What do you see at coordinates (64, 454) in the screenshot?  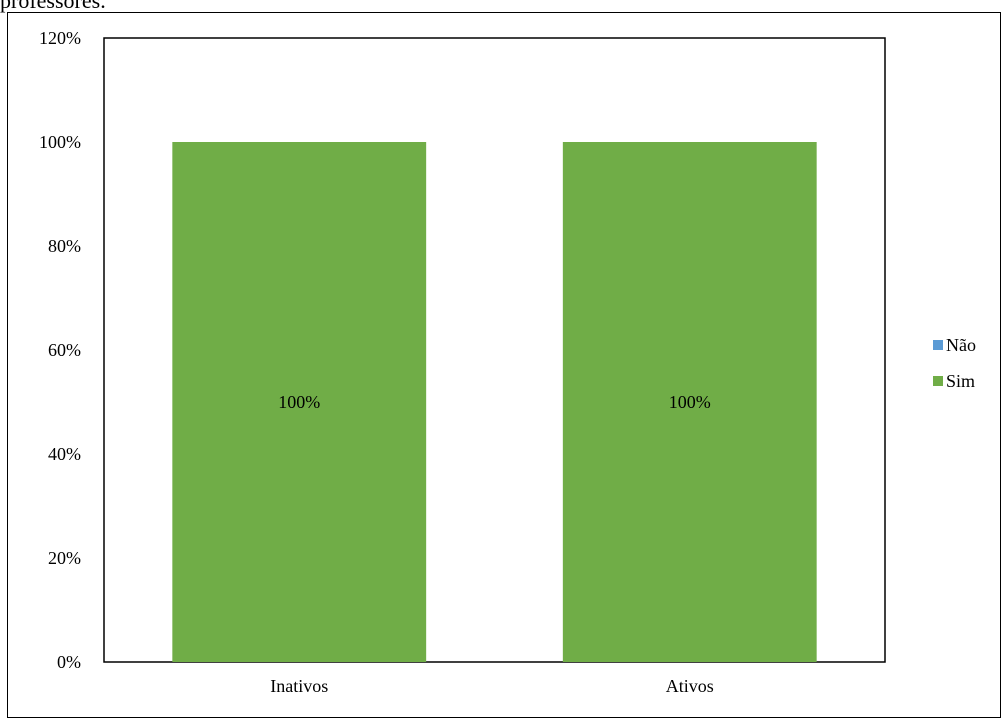 I see `y-tick-label: 40%` at bounding box center [64, 454].